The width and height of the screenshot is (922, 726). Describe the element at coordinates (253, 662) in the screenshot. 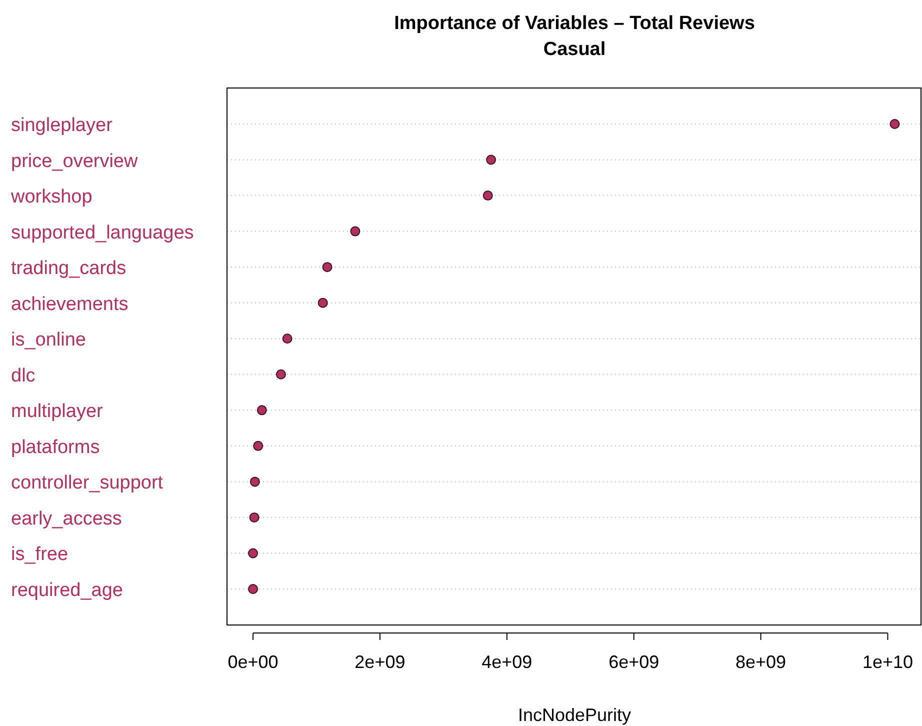

I see `x-tick-label: 0e+00` at that location.